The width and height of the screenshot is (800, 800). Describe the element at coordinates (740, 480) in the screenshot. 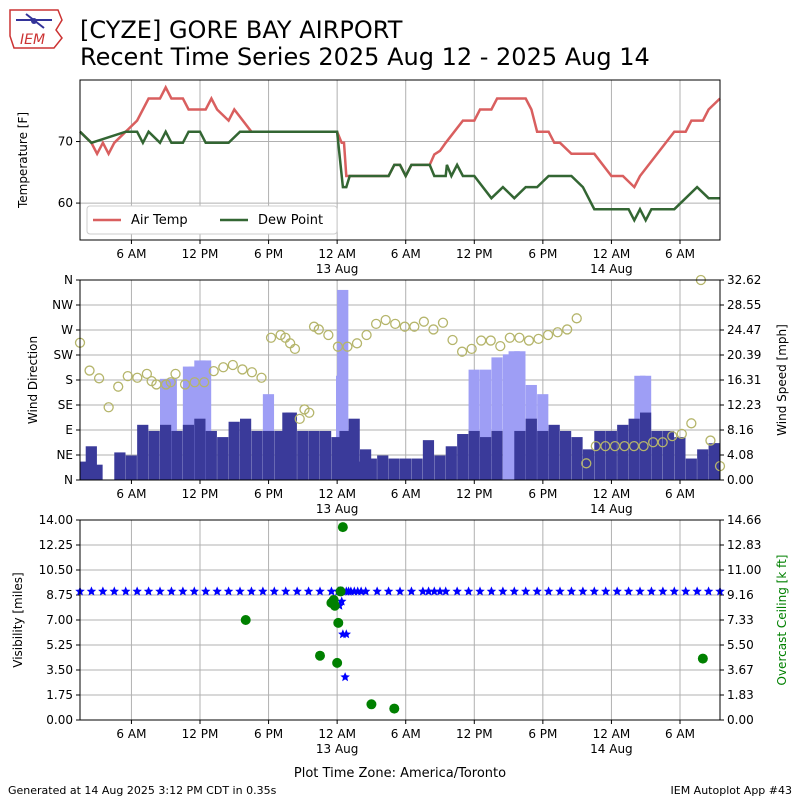

I see `y2-tick-label-speed: 0.00` at that location.